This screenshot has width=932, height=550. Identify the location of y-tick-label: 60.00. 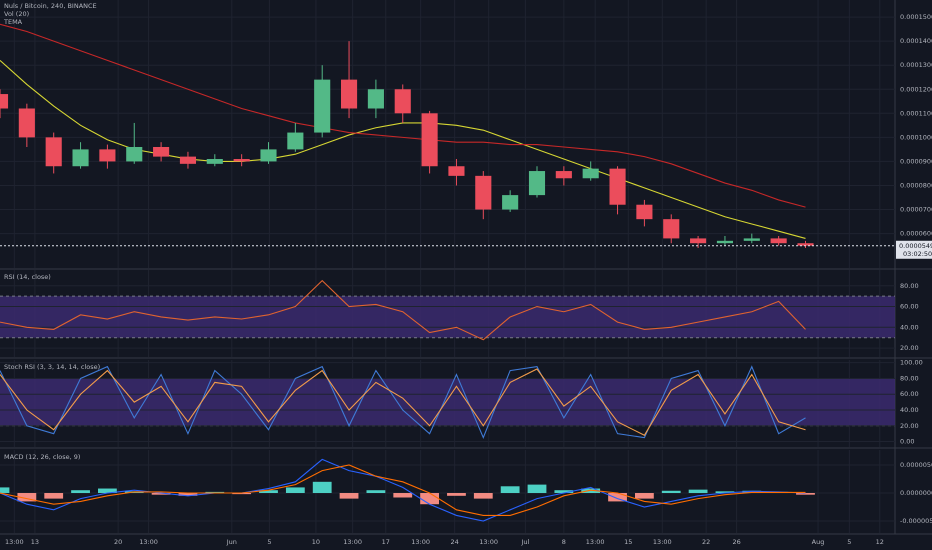
(909, 394).